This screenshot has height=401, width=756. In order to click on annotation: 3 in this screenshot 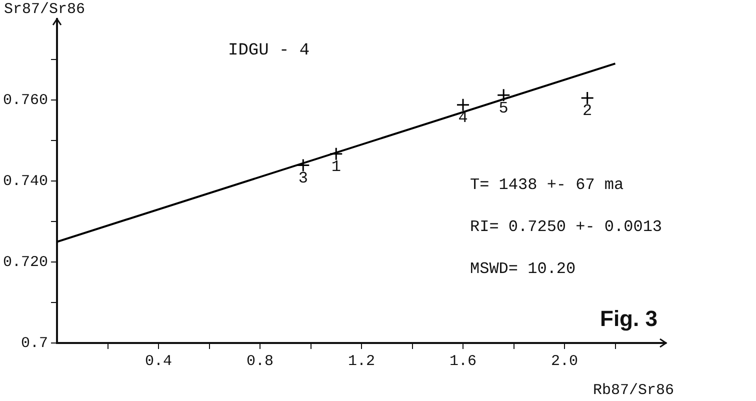, I will do `click(303, 178)`.